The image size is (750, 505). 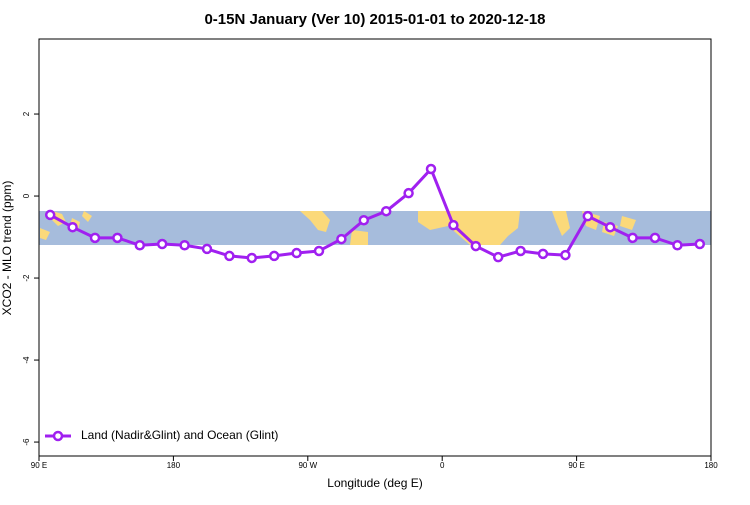 What do you see at coordinates (7, 248) in the screenshot?
I see `y-axis-label: XCO2 - MLO trend (ppm)` at bounding box center [7, 248].